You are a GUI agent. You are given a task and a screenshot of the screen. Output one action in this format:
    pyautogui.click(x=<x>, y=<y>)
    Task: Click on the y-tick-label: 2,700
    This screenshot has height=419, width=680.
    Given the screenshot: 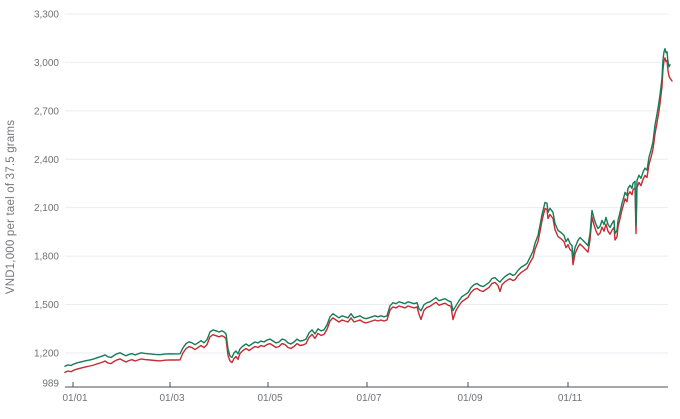 What is the action you would take?
    pyautogui.click(x=46, y=111)
    